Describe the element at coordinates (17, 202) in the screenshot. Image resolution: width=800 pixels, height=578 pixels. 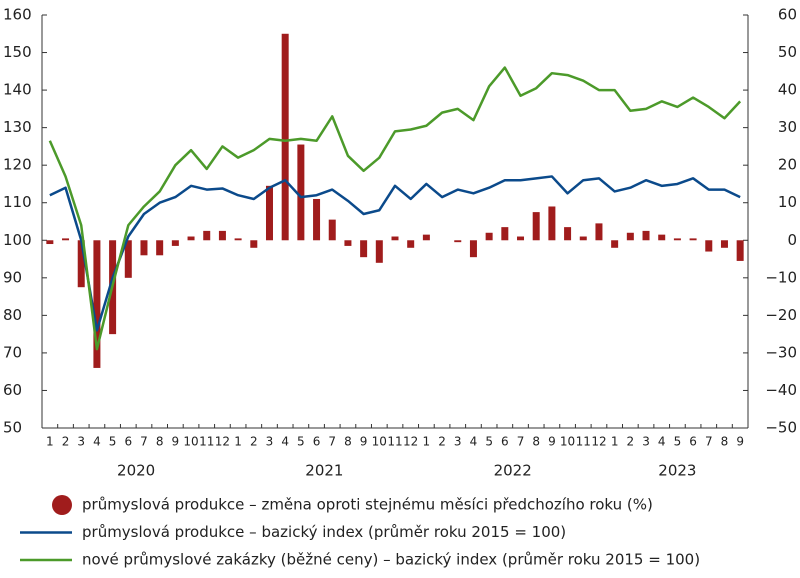
I see `y-tick-label: 110` at that location.